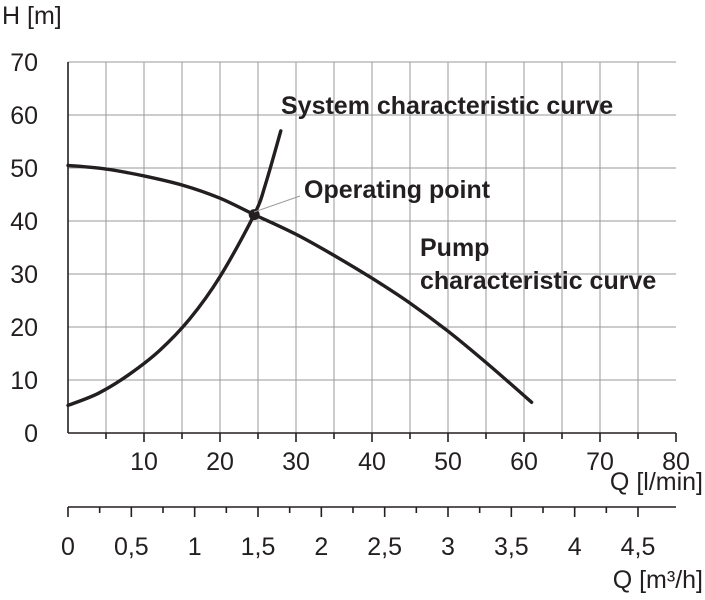 The image size is (705, 600). What do you see at coordinates (538, 281) in the screenshot?
I see `pump-curve-annotation-line2: characteristic curve` at bounding box center [538, 281].